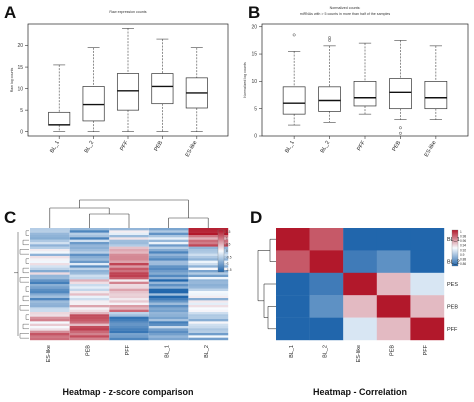 Image resolution: width=474 pixels, height=402 pixels. Describe the element at coordinates (127, 392) in the screenshot. I see `panel-c-caption: Heatmap - z-score comparison` at that location.